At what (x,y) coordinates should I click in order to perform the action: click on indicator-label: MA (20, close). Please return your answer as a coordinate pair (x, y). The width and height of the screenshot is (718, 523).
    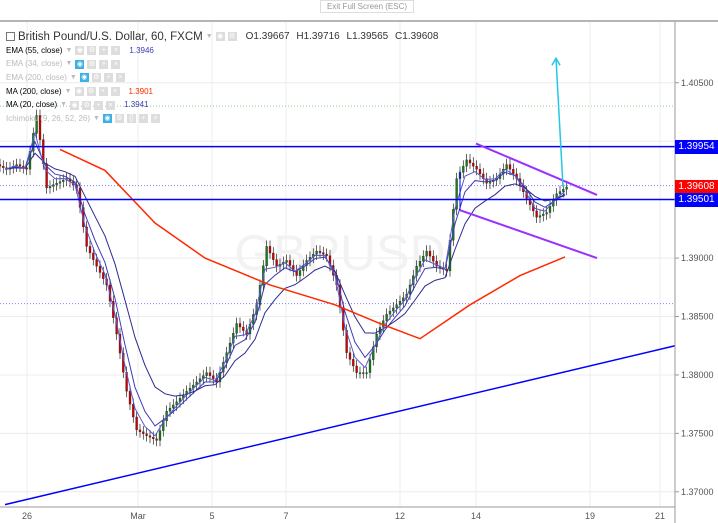
    Looking at the image, I should click on (32, 105).